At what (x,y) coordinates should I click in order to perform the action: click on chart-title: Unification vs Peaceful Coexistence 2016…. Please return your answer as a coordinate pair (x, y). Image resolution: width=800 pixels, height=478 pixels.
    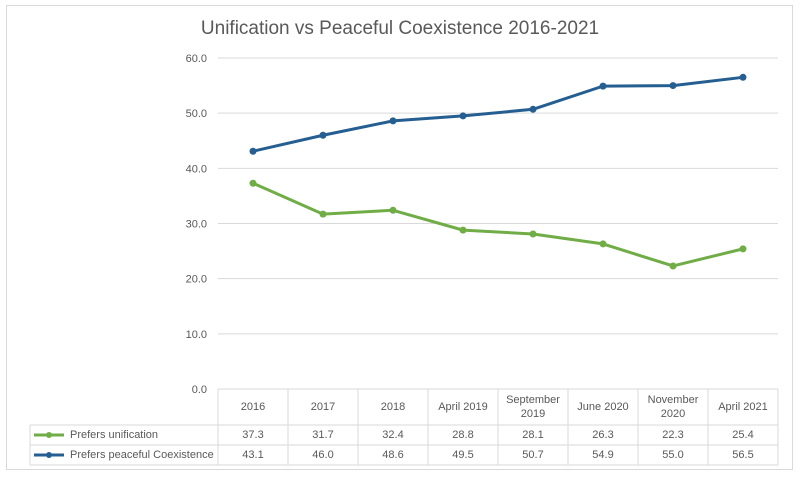
    Looking at the image, I should click on (400, 28).